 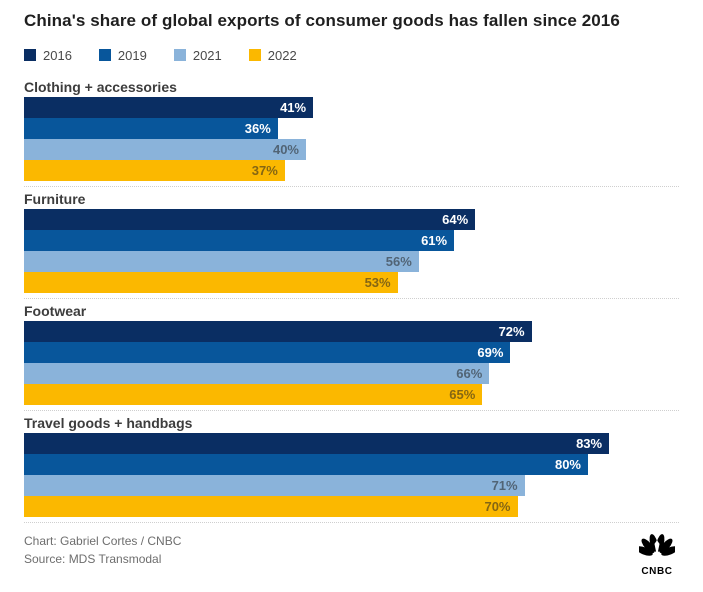 I want to click on cnbc-logo: CNBC, so click(x=657, y=555).